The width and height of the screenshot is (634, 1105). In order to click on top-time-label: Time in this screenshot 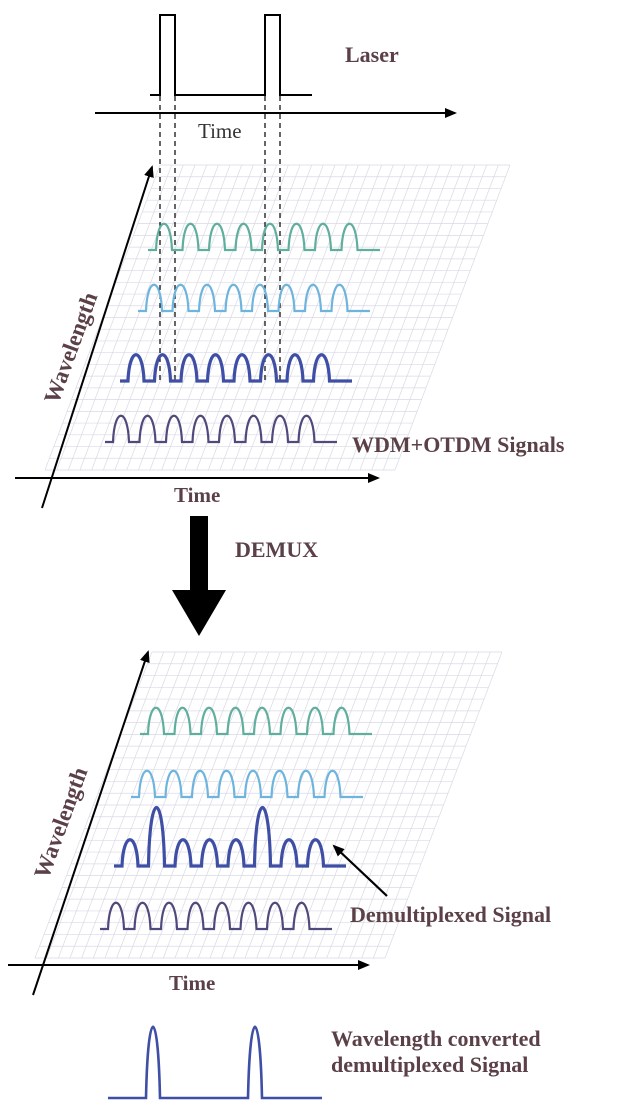, I will do `click(197, 495)`.